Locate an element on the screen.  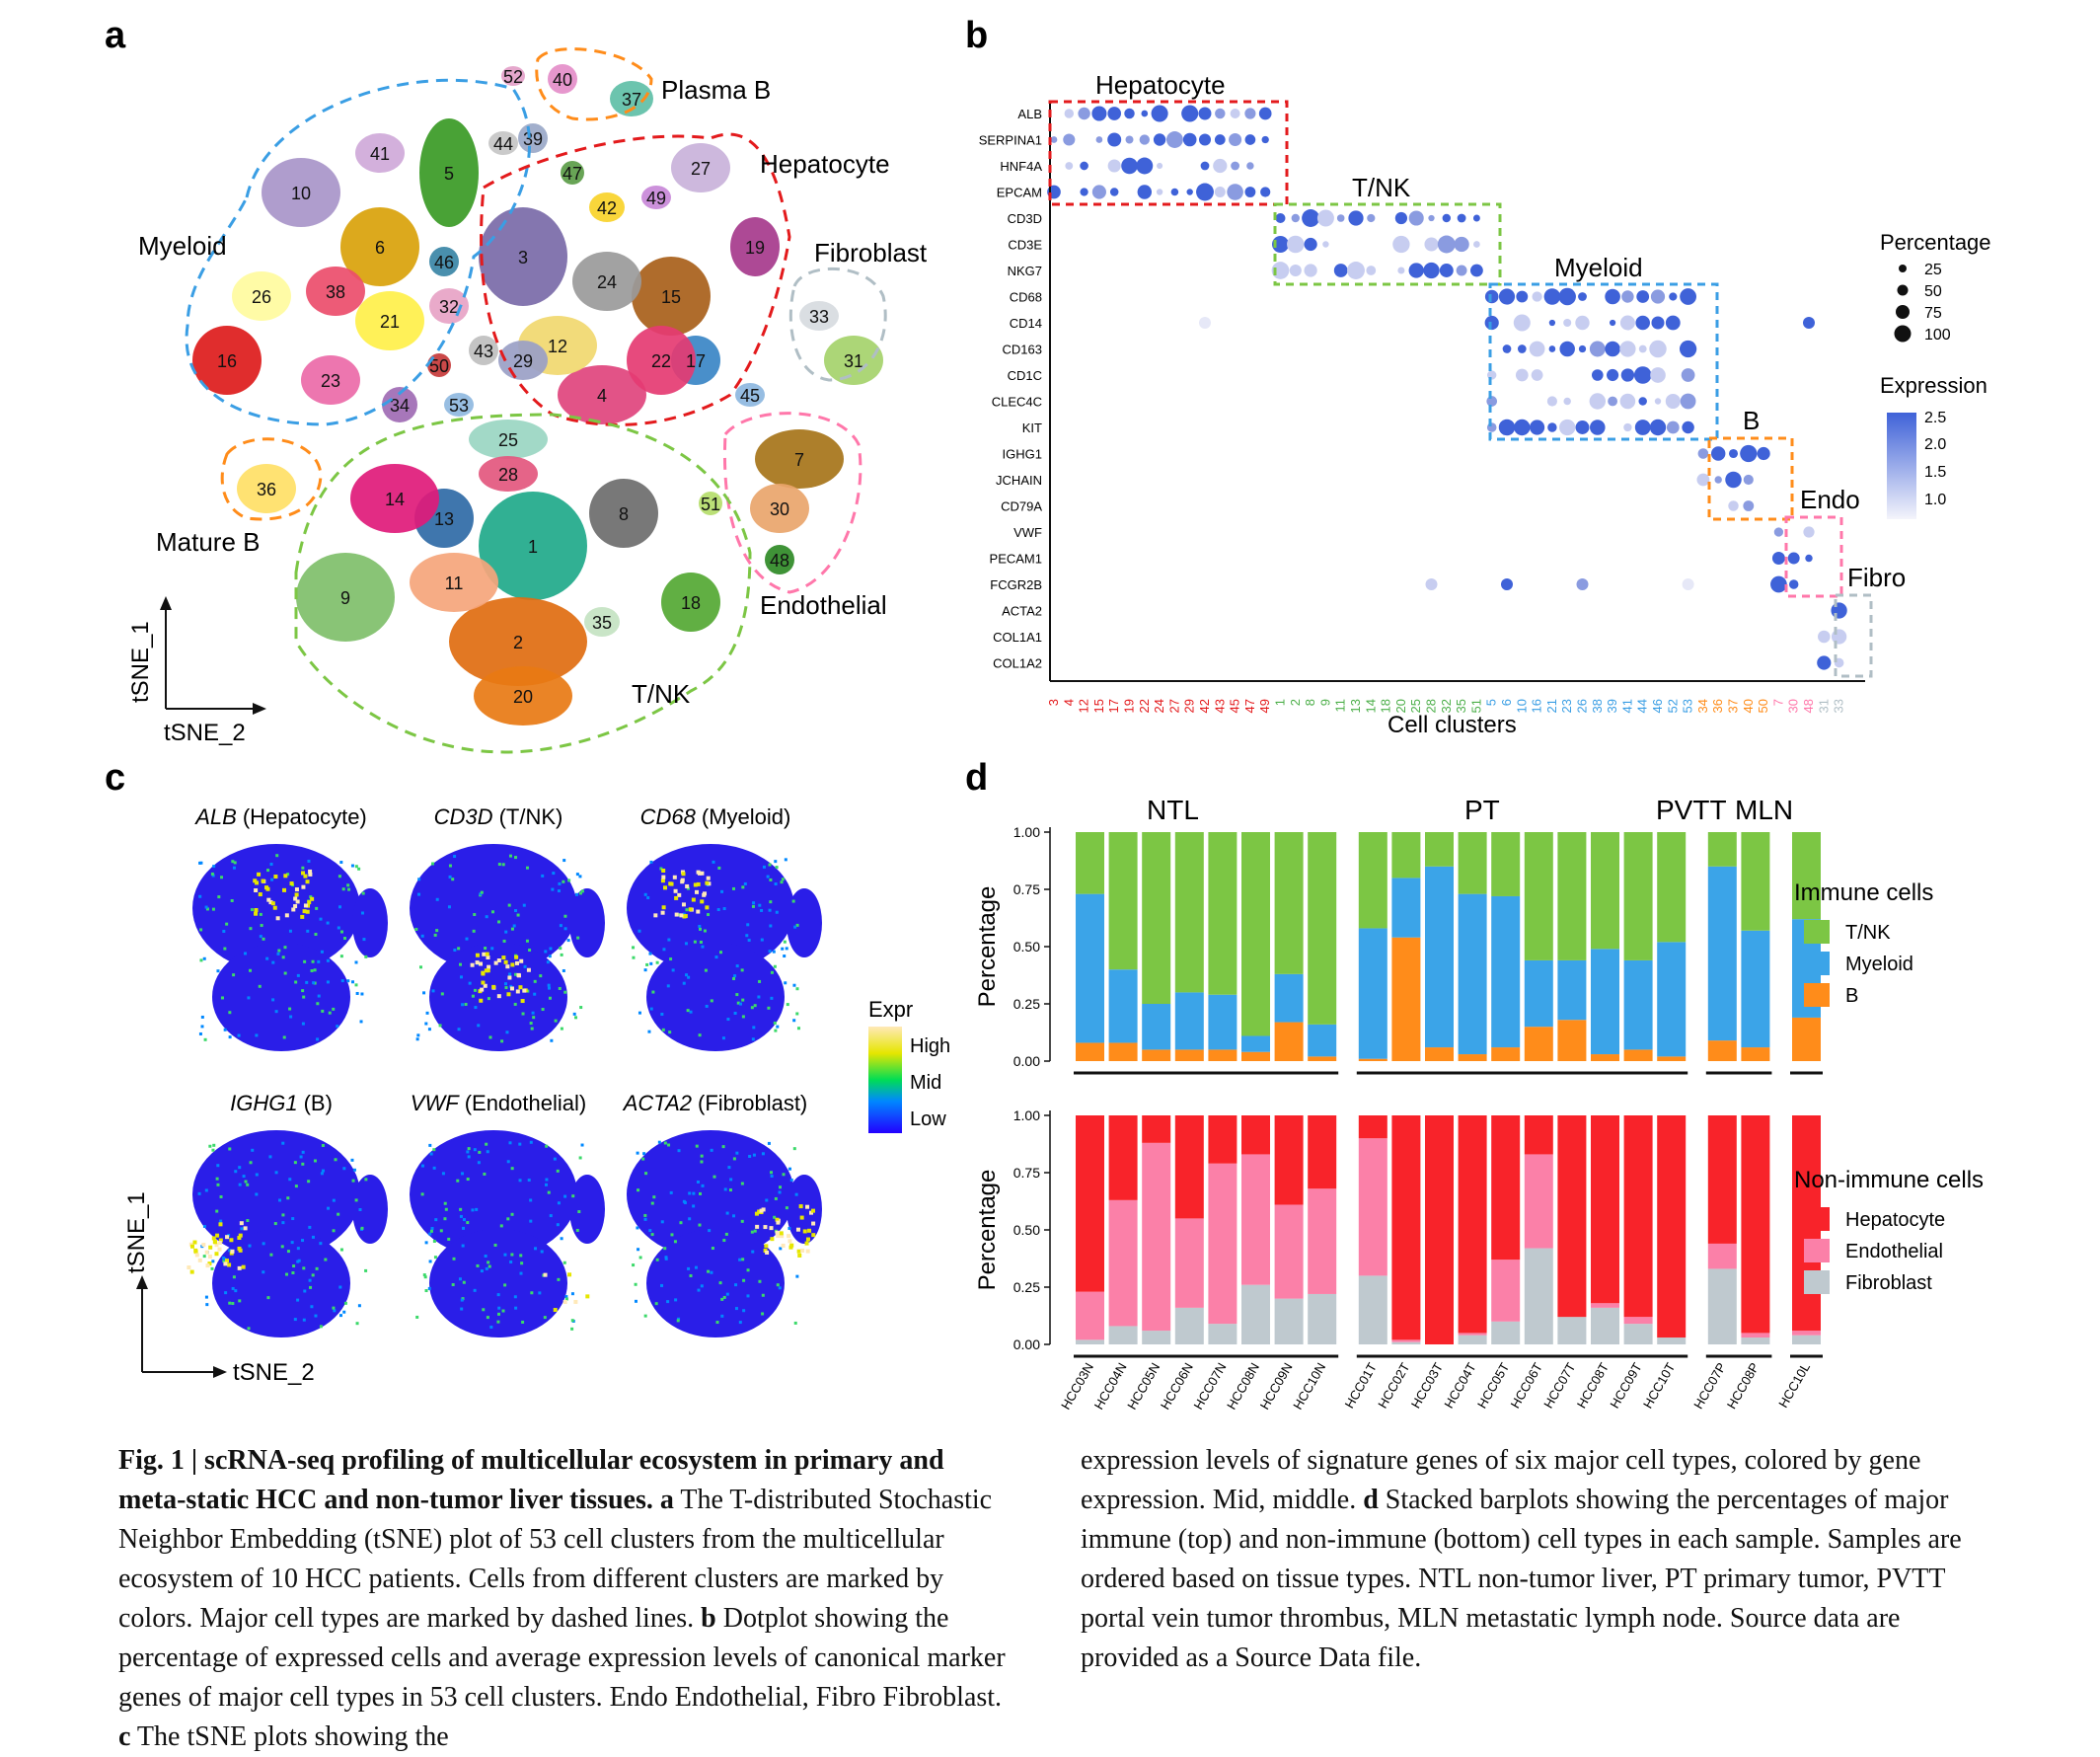
ytick: 0.75 is located at coordinates (1026, 889).